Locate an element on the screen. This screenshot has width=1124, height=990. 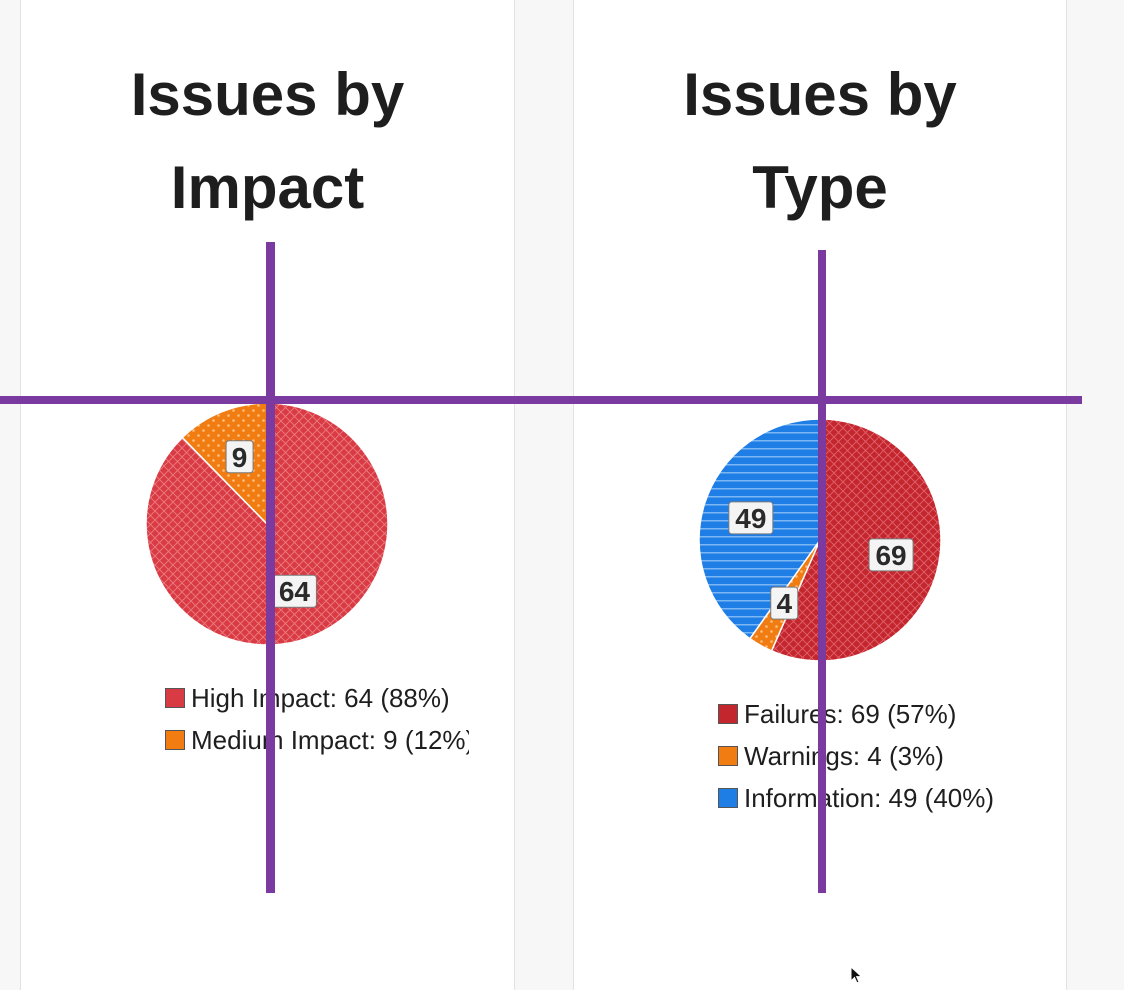
legend-item-high-impact: High Impact: 64 (88%) is located at coordinates (317, 698).